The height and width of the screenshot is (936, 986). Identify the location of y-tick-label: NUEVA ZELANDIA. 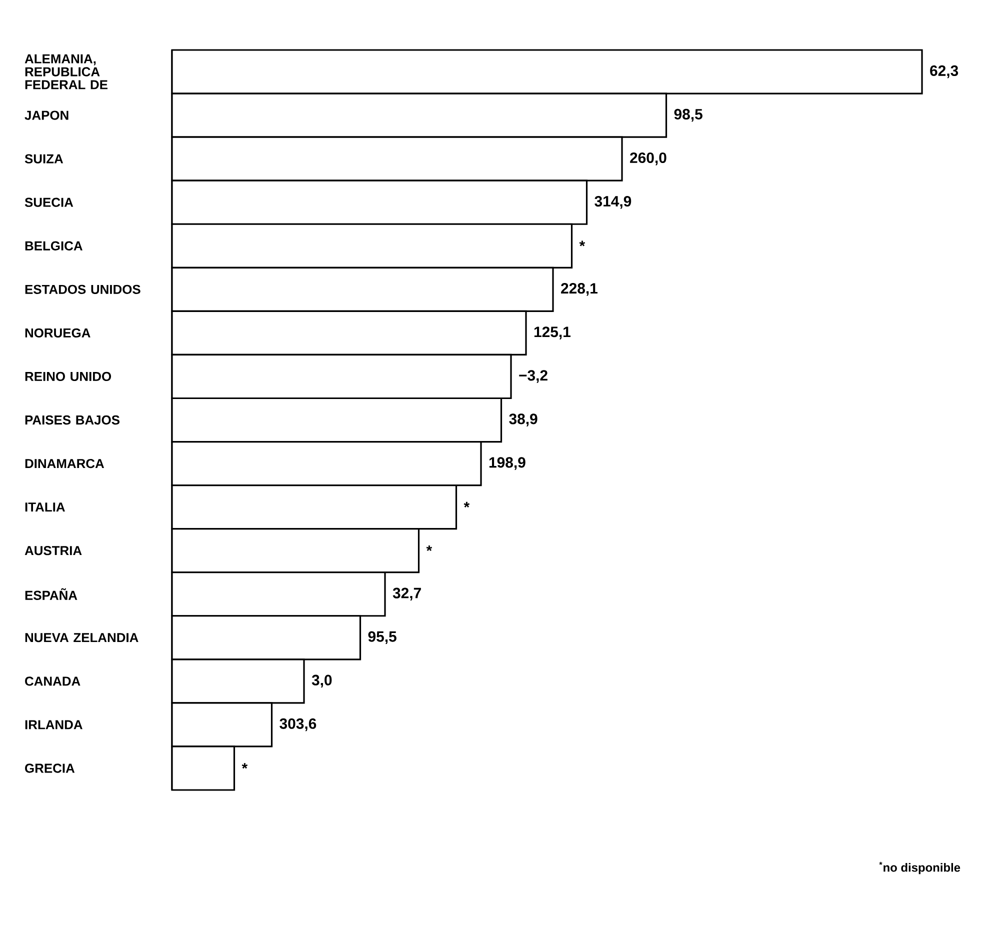
(81, 637).